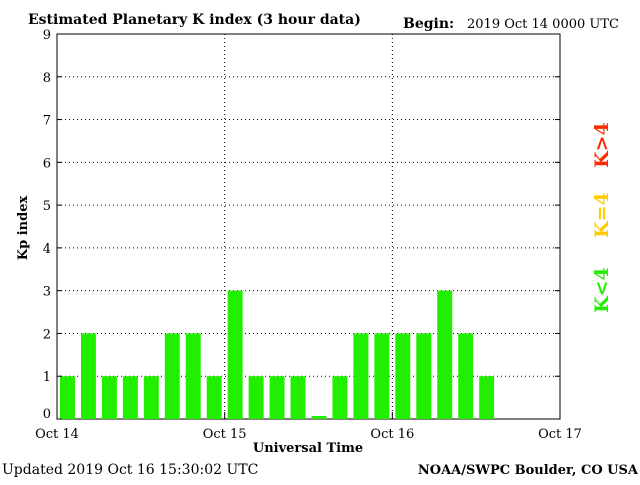 The width and height of the screenshot is (640, 485). Describe the element at coordinates (47, 163) in the screenshot. I see `y-tick-label: 6` at that location.